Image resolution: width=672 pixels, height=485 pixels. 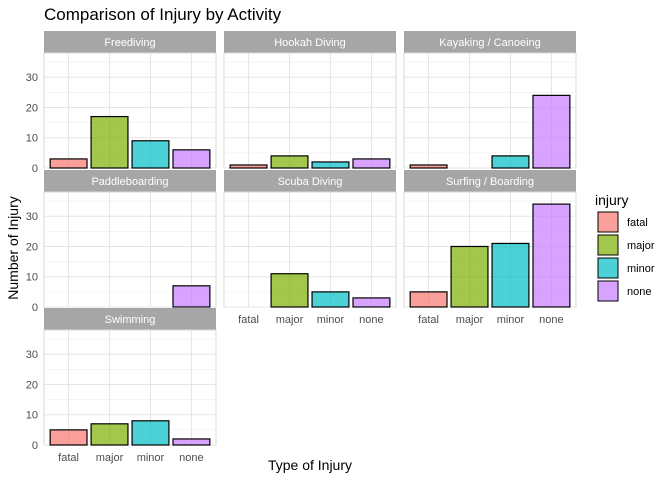 I want to click on chart-title: Comparison of Injury by Activity, so click(x=163, y=14).